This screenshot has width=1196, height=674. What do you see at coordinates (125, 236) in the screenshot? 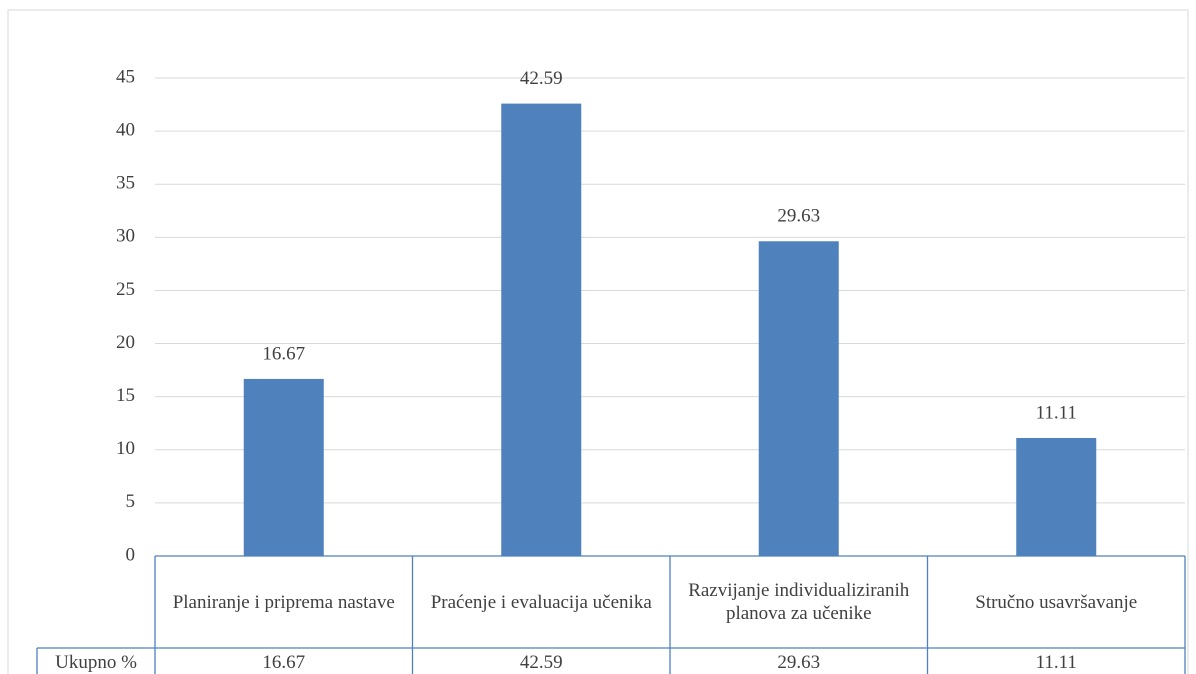
I see `y-tick-label: 30` at bounding box center [125, 236].